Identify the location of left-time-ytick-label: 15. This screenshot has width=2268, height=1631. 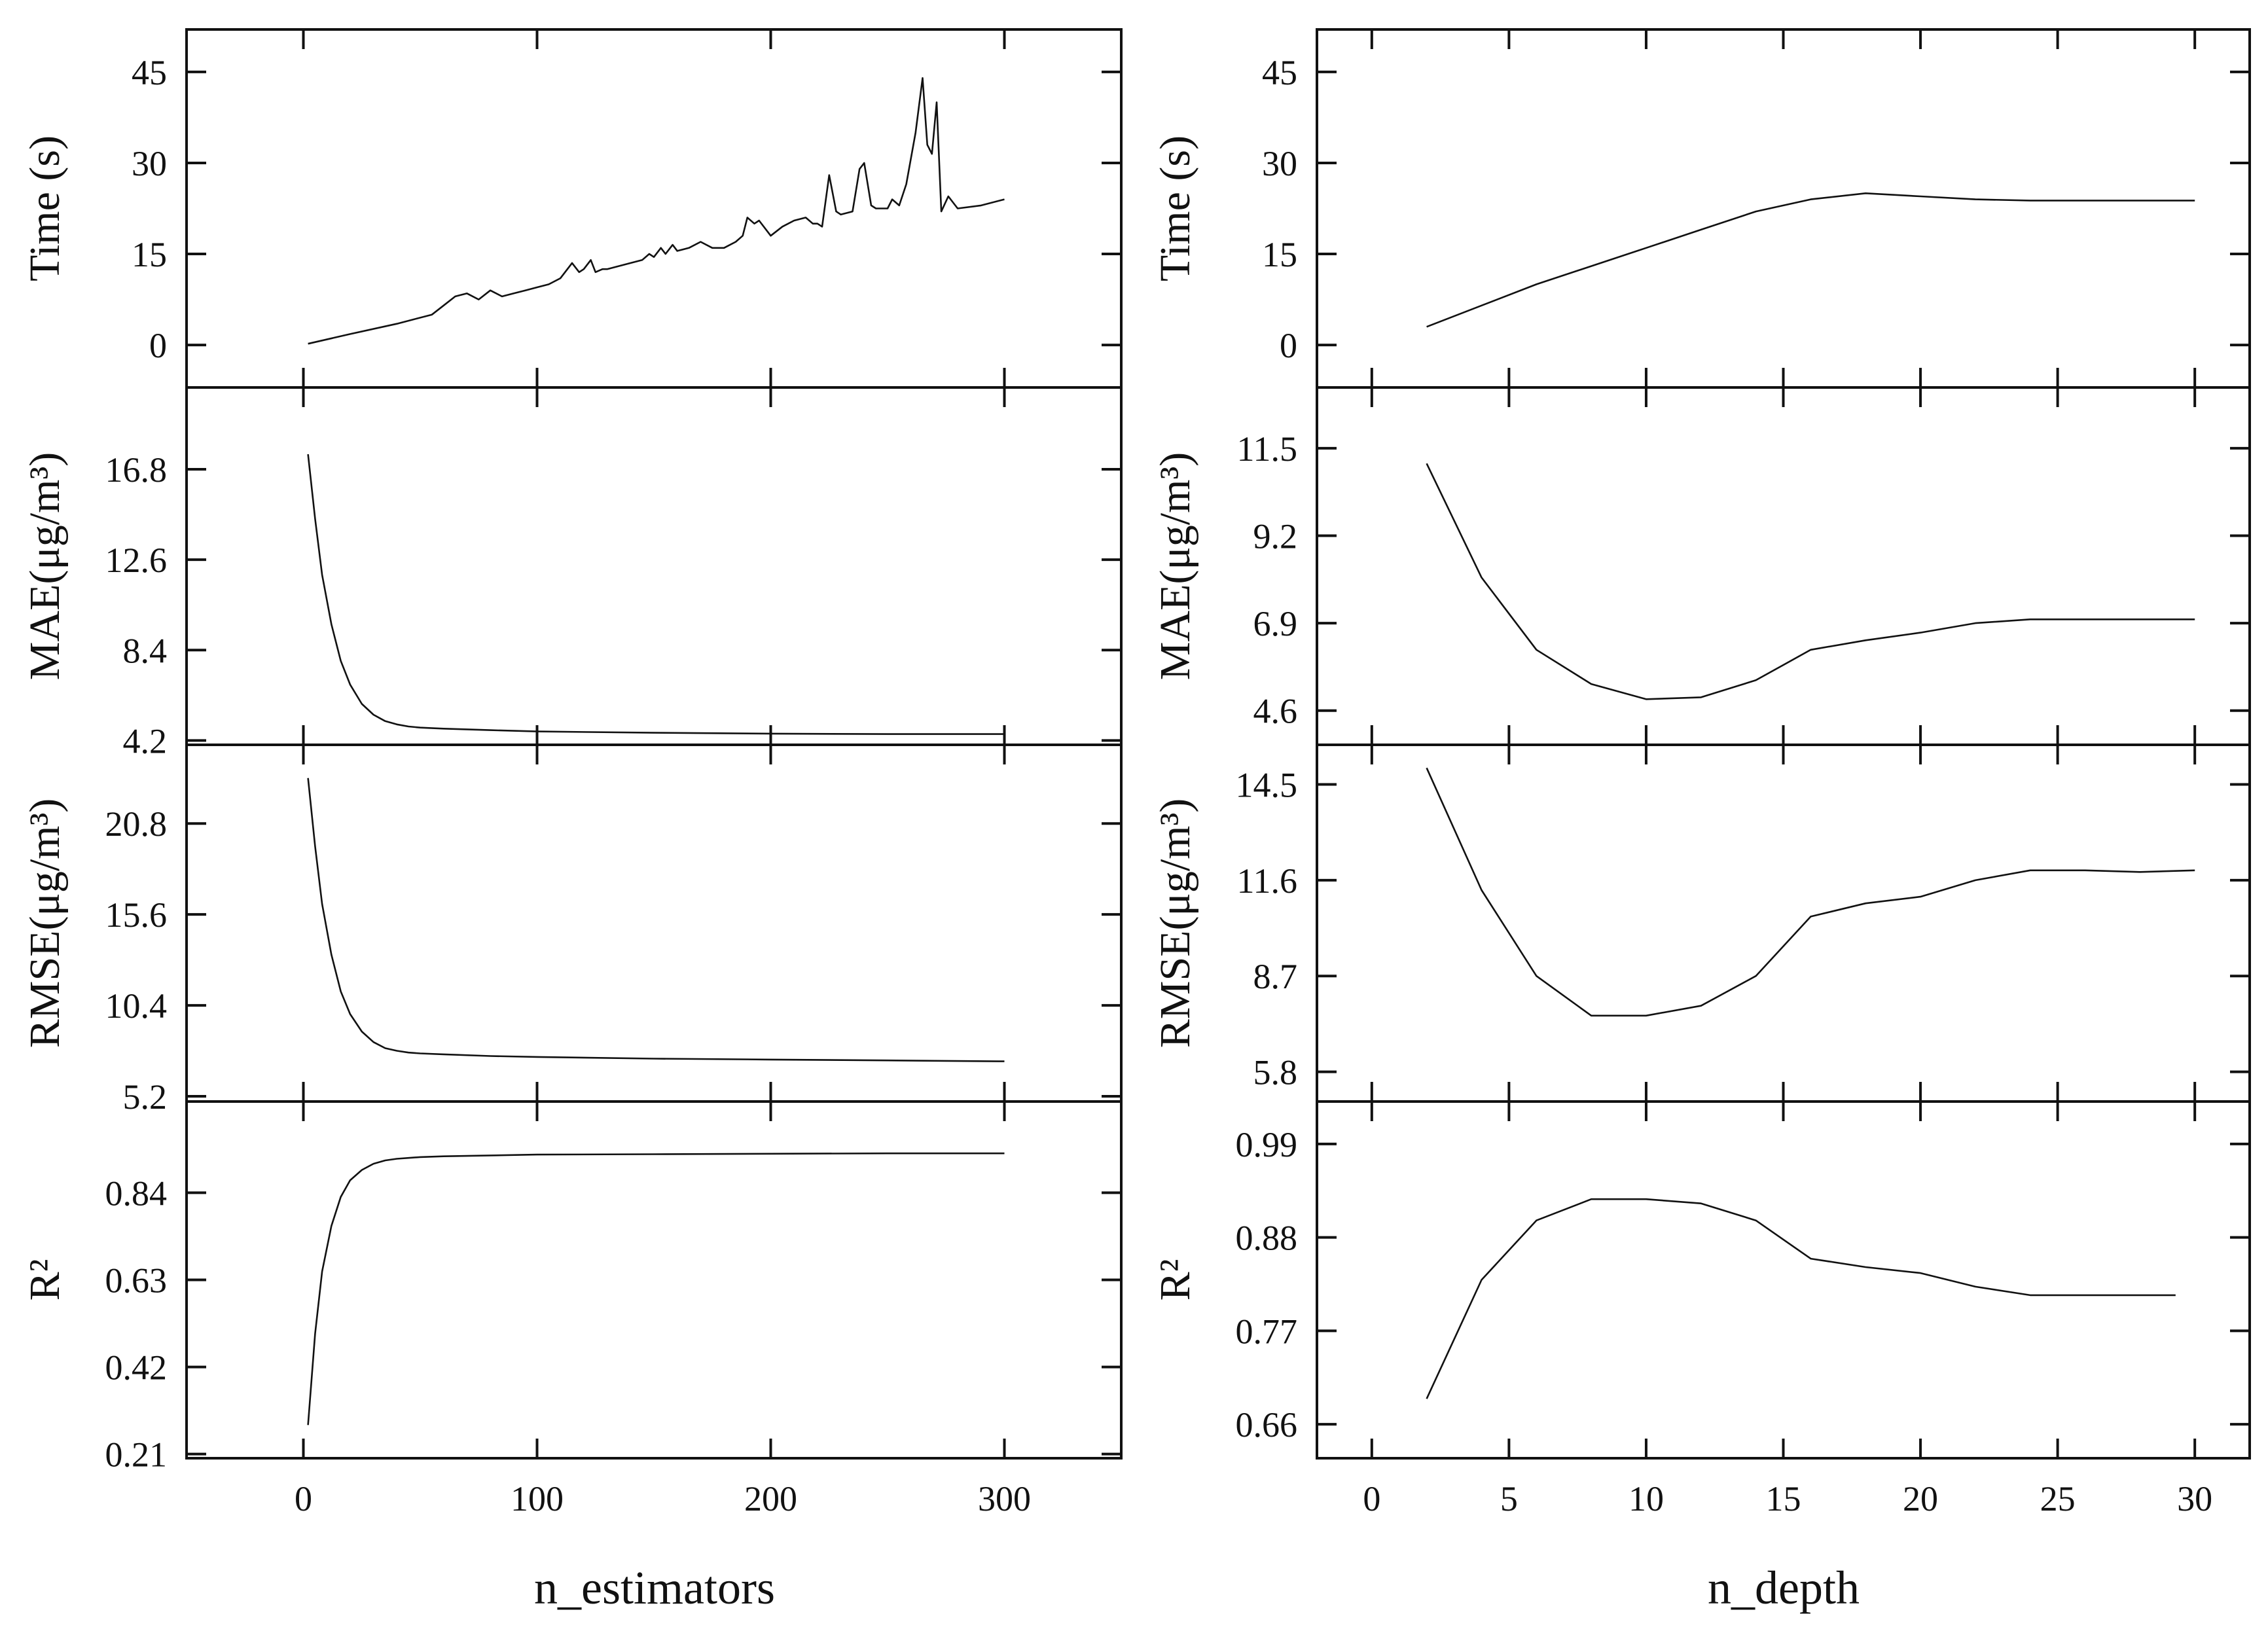
(149, 254).